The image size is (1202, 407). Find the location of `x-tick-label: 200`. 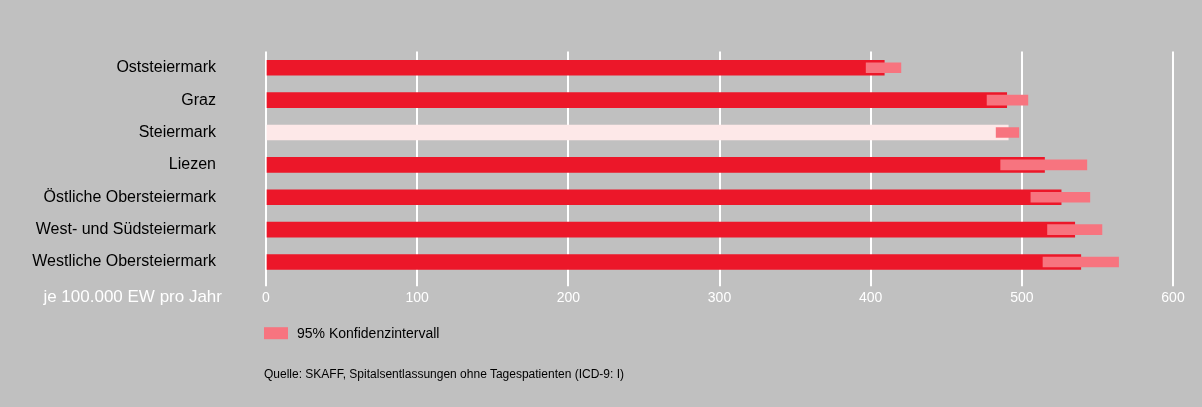

x-tick-label: 200 is located at coordinates (568, 297).